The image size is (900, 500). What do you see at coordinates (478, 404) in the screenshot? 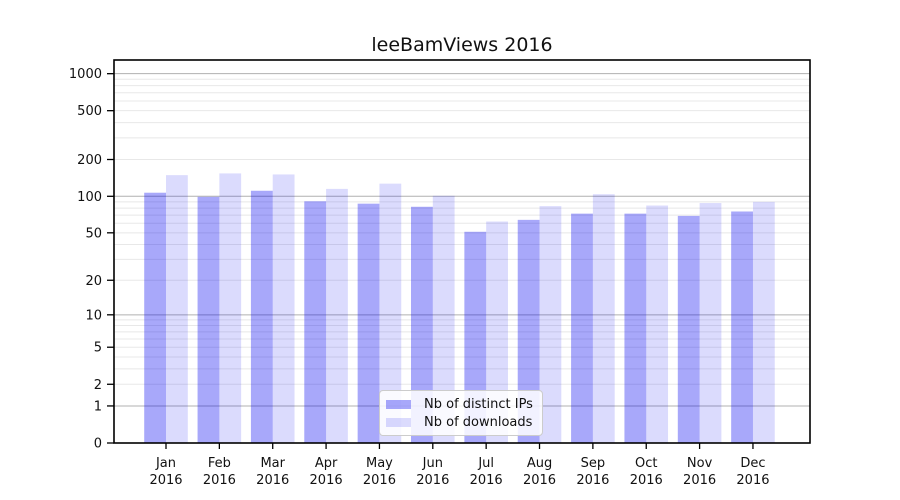
I see `legend-label-distinct-ips: Nb of distinct IPs` at bounding box center [478, 404].